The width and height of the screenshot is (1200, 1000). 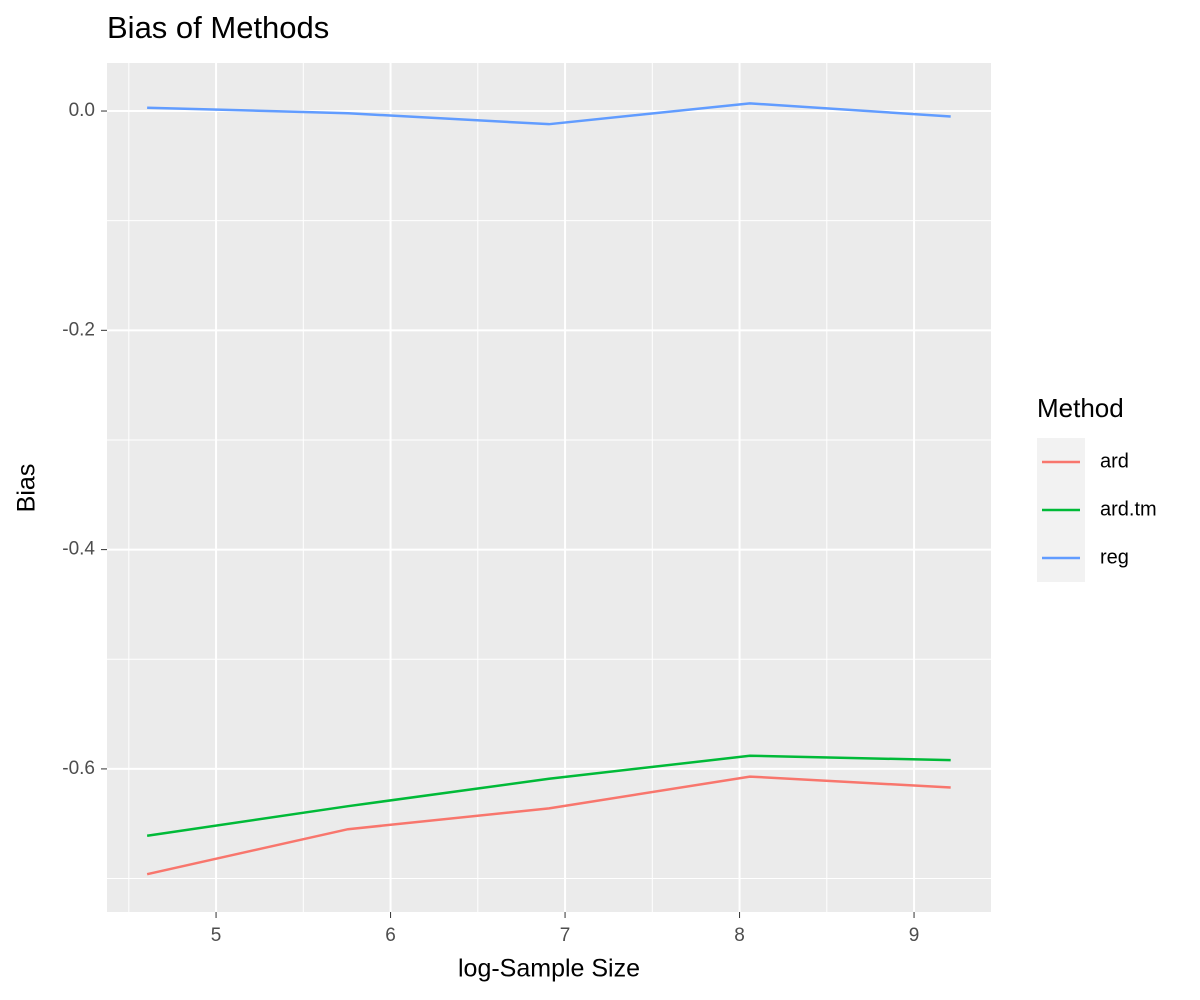 I want to click on chart-title: Bias of Methods, so click(x=218, y=27).